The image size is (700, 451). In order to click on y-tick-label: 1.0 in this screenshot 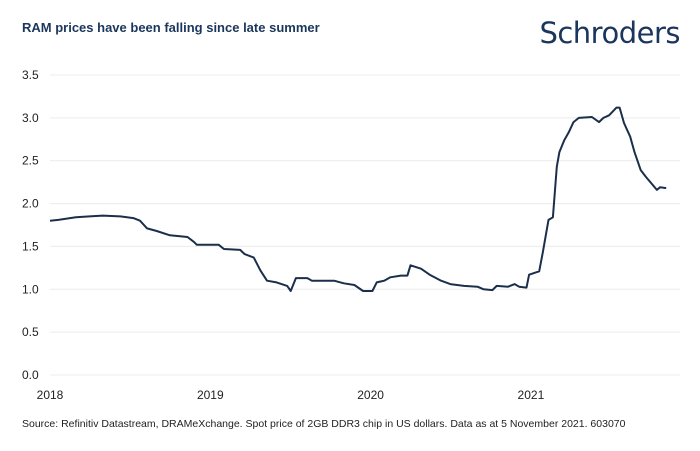, I will do `click(30, 289)`.